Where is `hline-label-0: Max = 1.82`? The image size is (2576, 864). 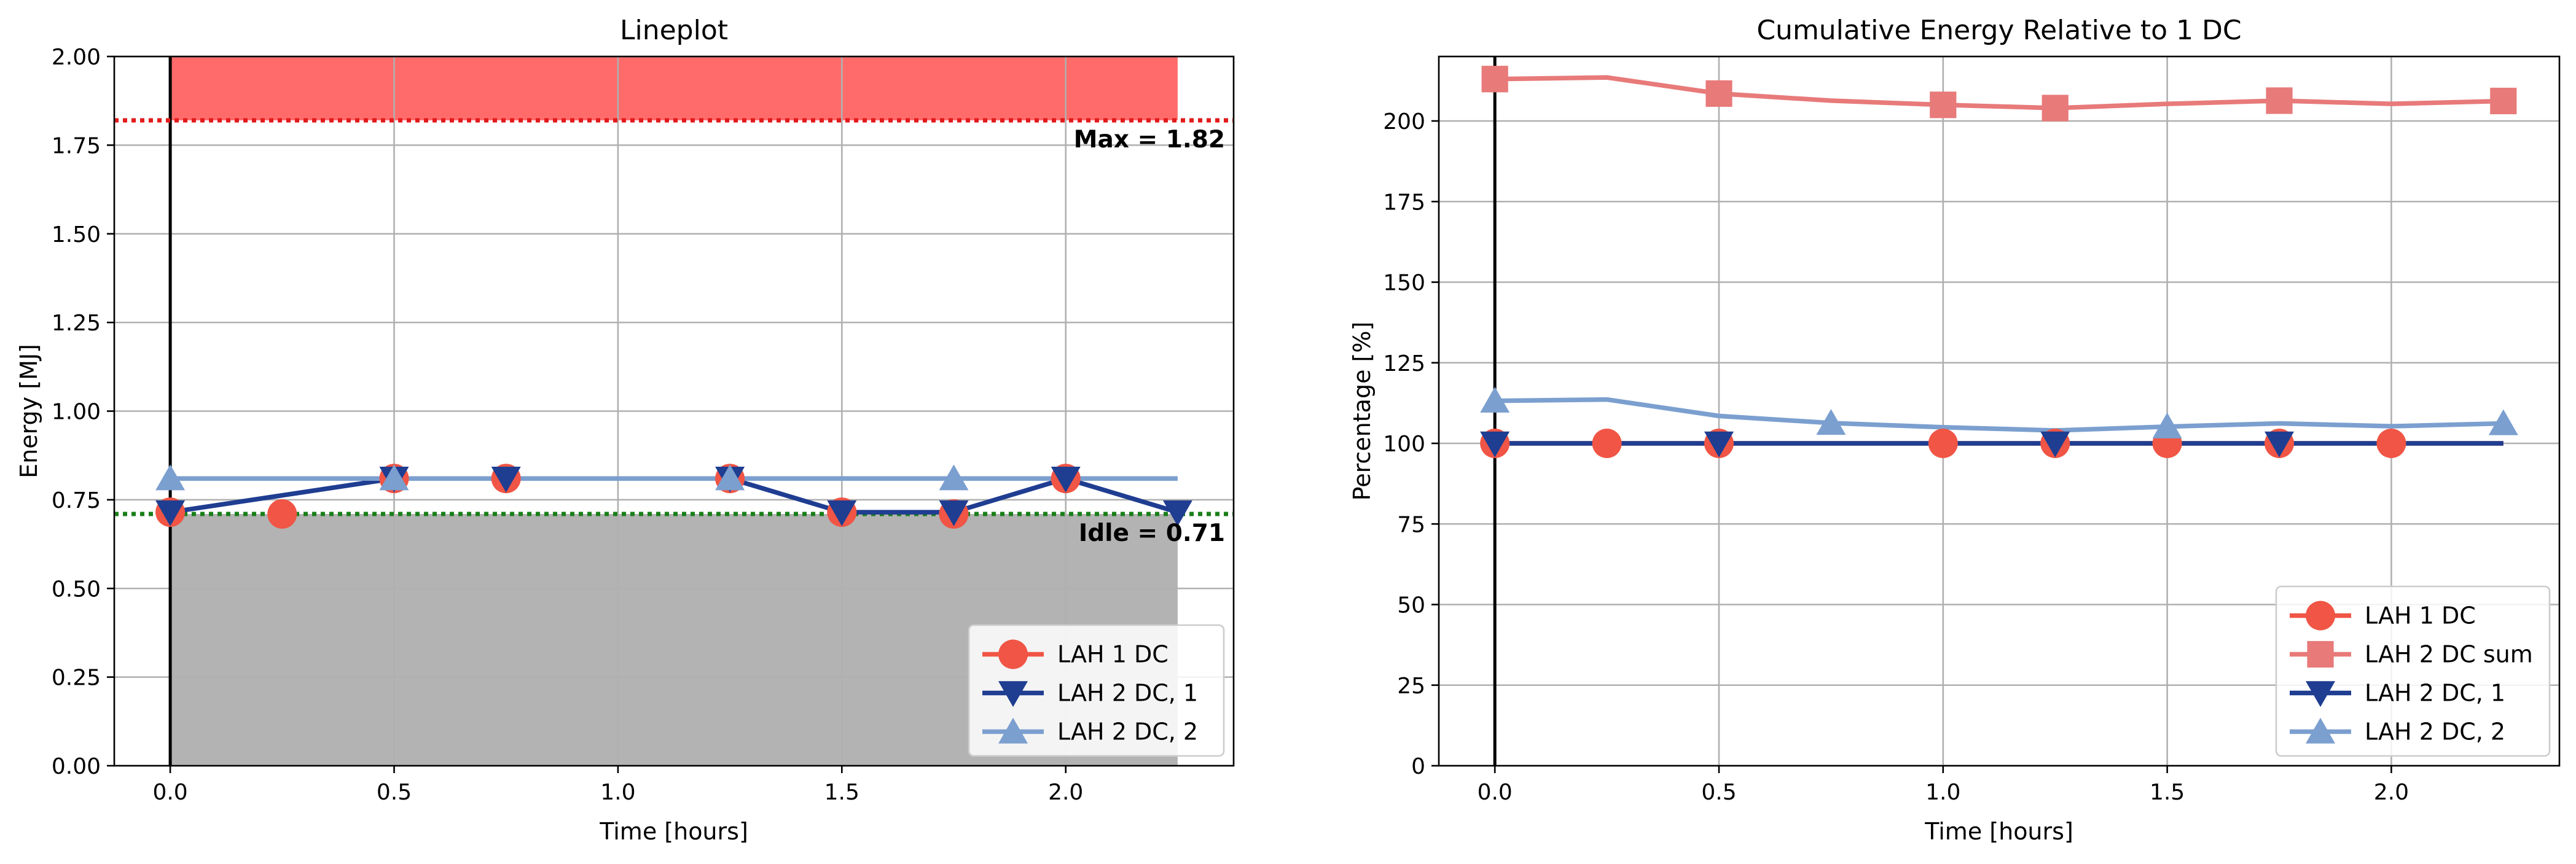
hline-label-0: Max = 1.82 is located at coordinates (1149, 140).